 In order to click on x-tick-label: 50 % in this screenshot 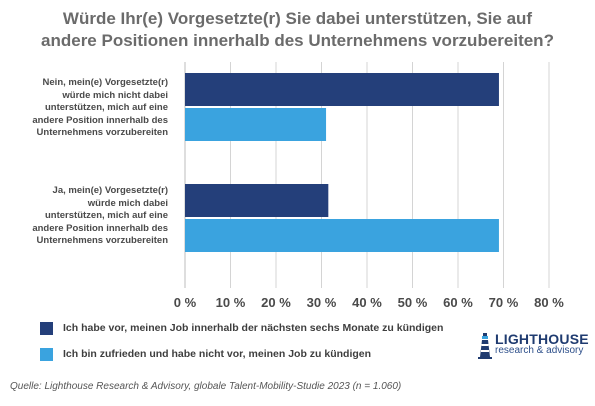, I will do `click(413, 302)`.